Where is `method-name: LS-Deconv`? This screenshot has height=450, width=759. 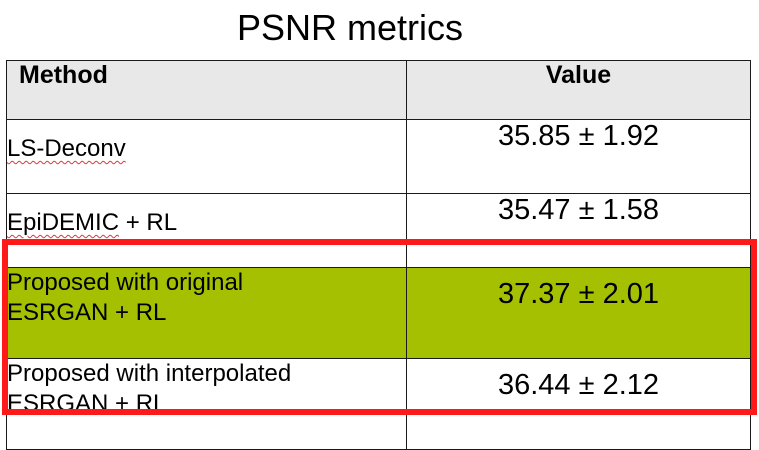
method-name: LS-Deconv is located at coordinates (66, 148).